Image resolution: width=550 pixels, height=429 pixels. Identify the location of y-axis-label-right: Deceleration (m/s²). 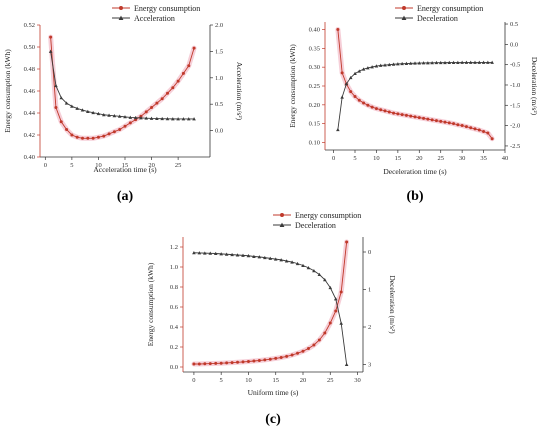
(534, 86).